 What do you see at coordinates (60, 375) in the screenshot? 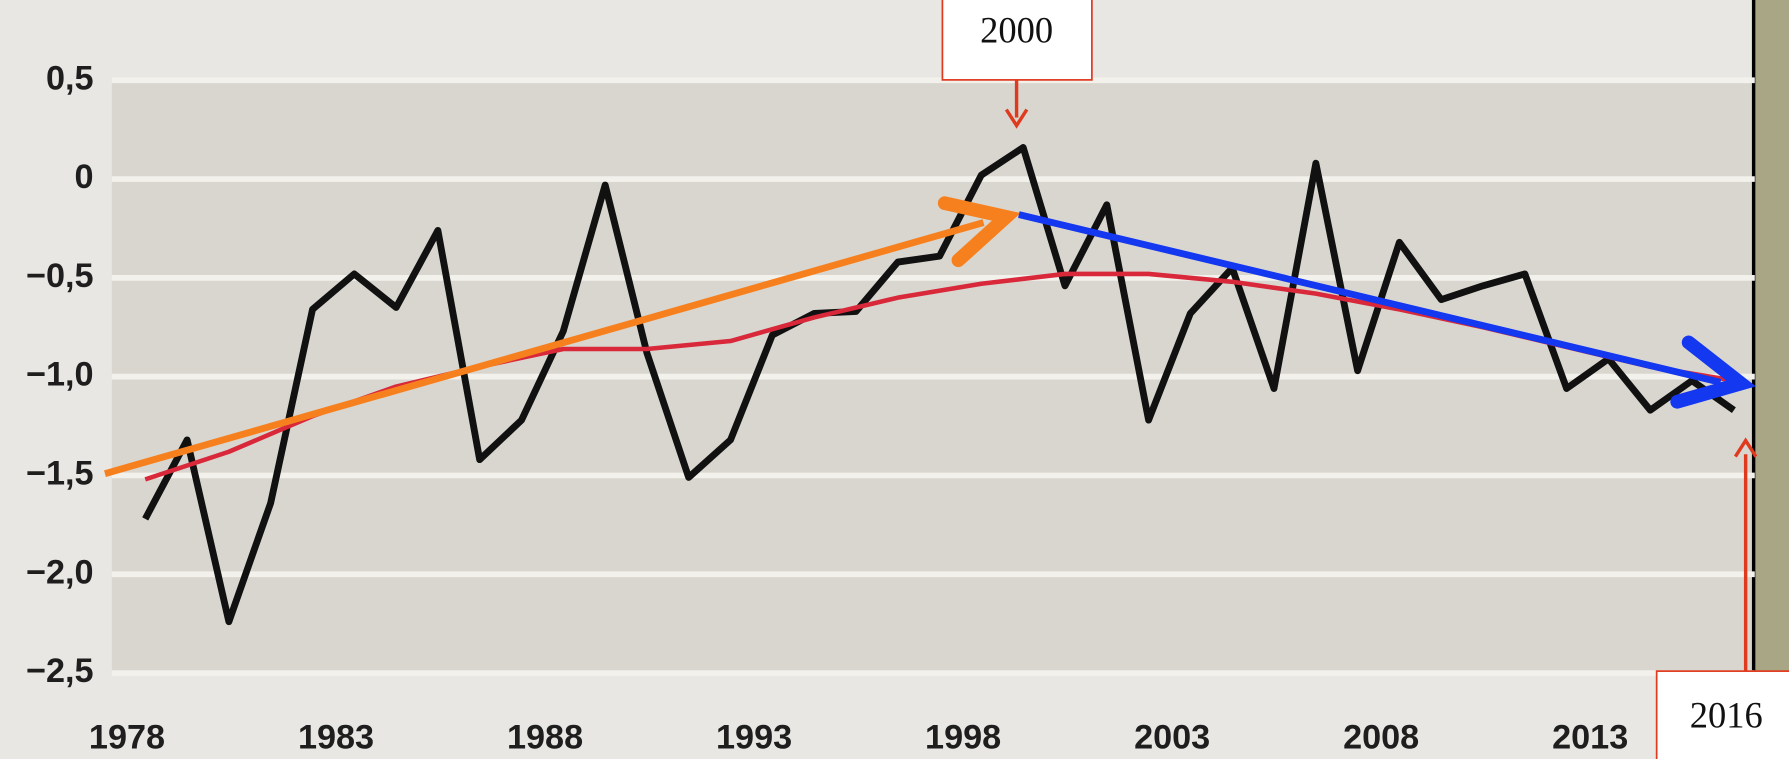
I see `y-tick-label: −1,0` at bounding box center [60, 375].